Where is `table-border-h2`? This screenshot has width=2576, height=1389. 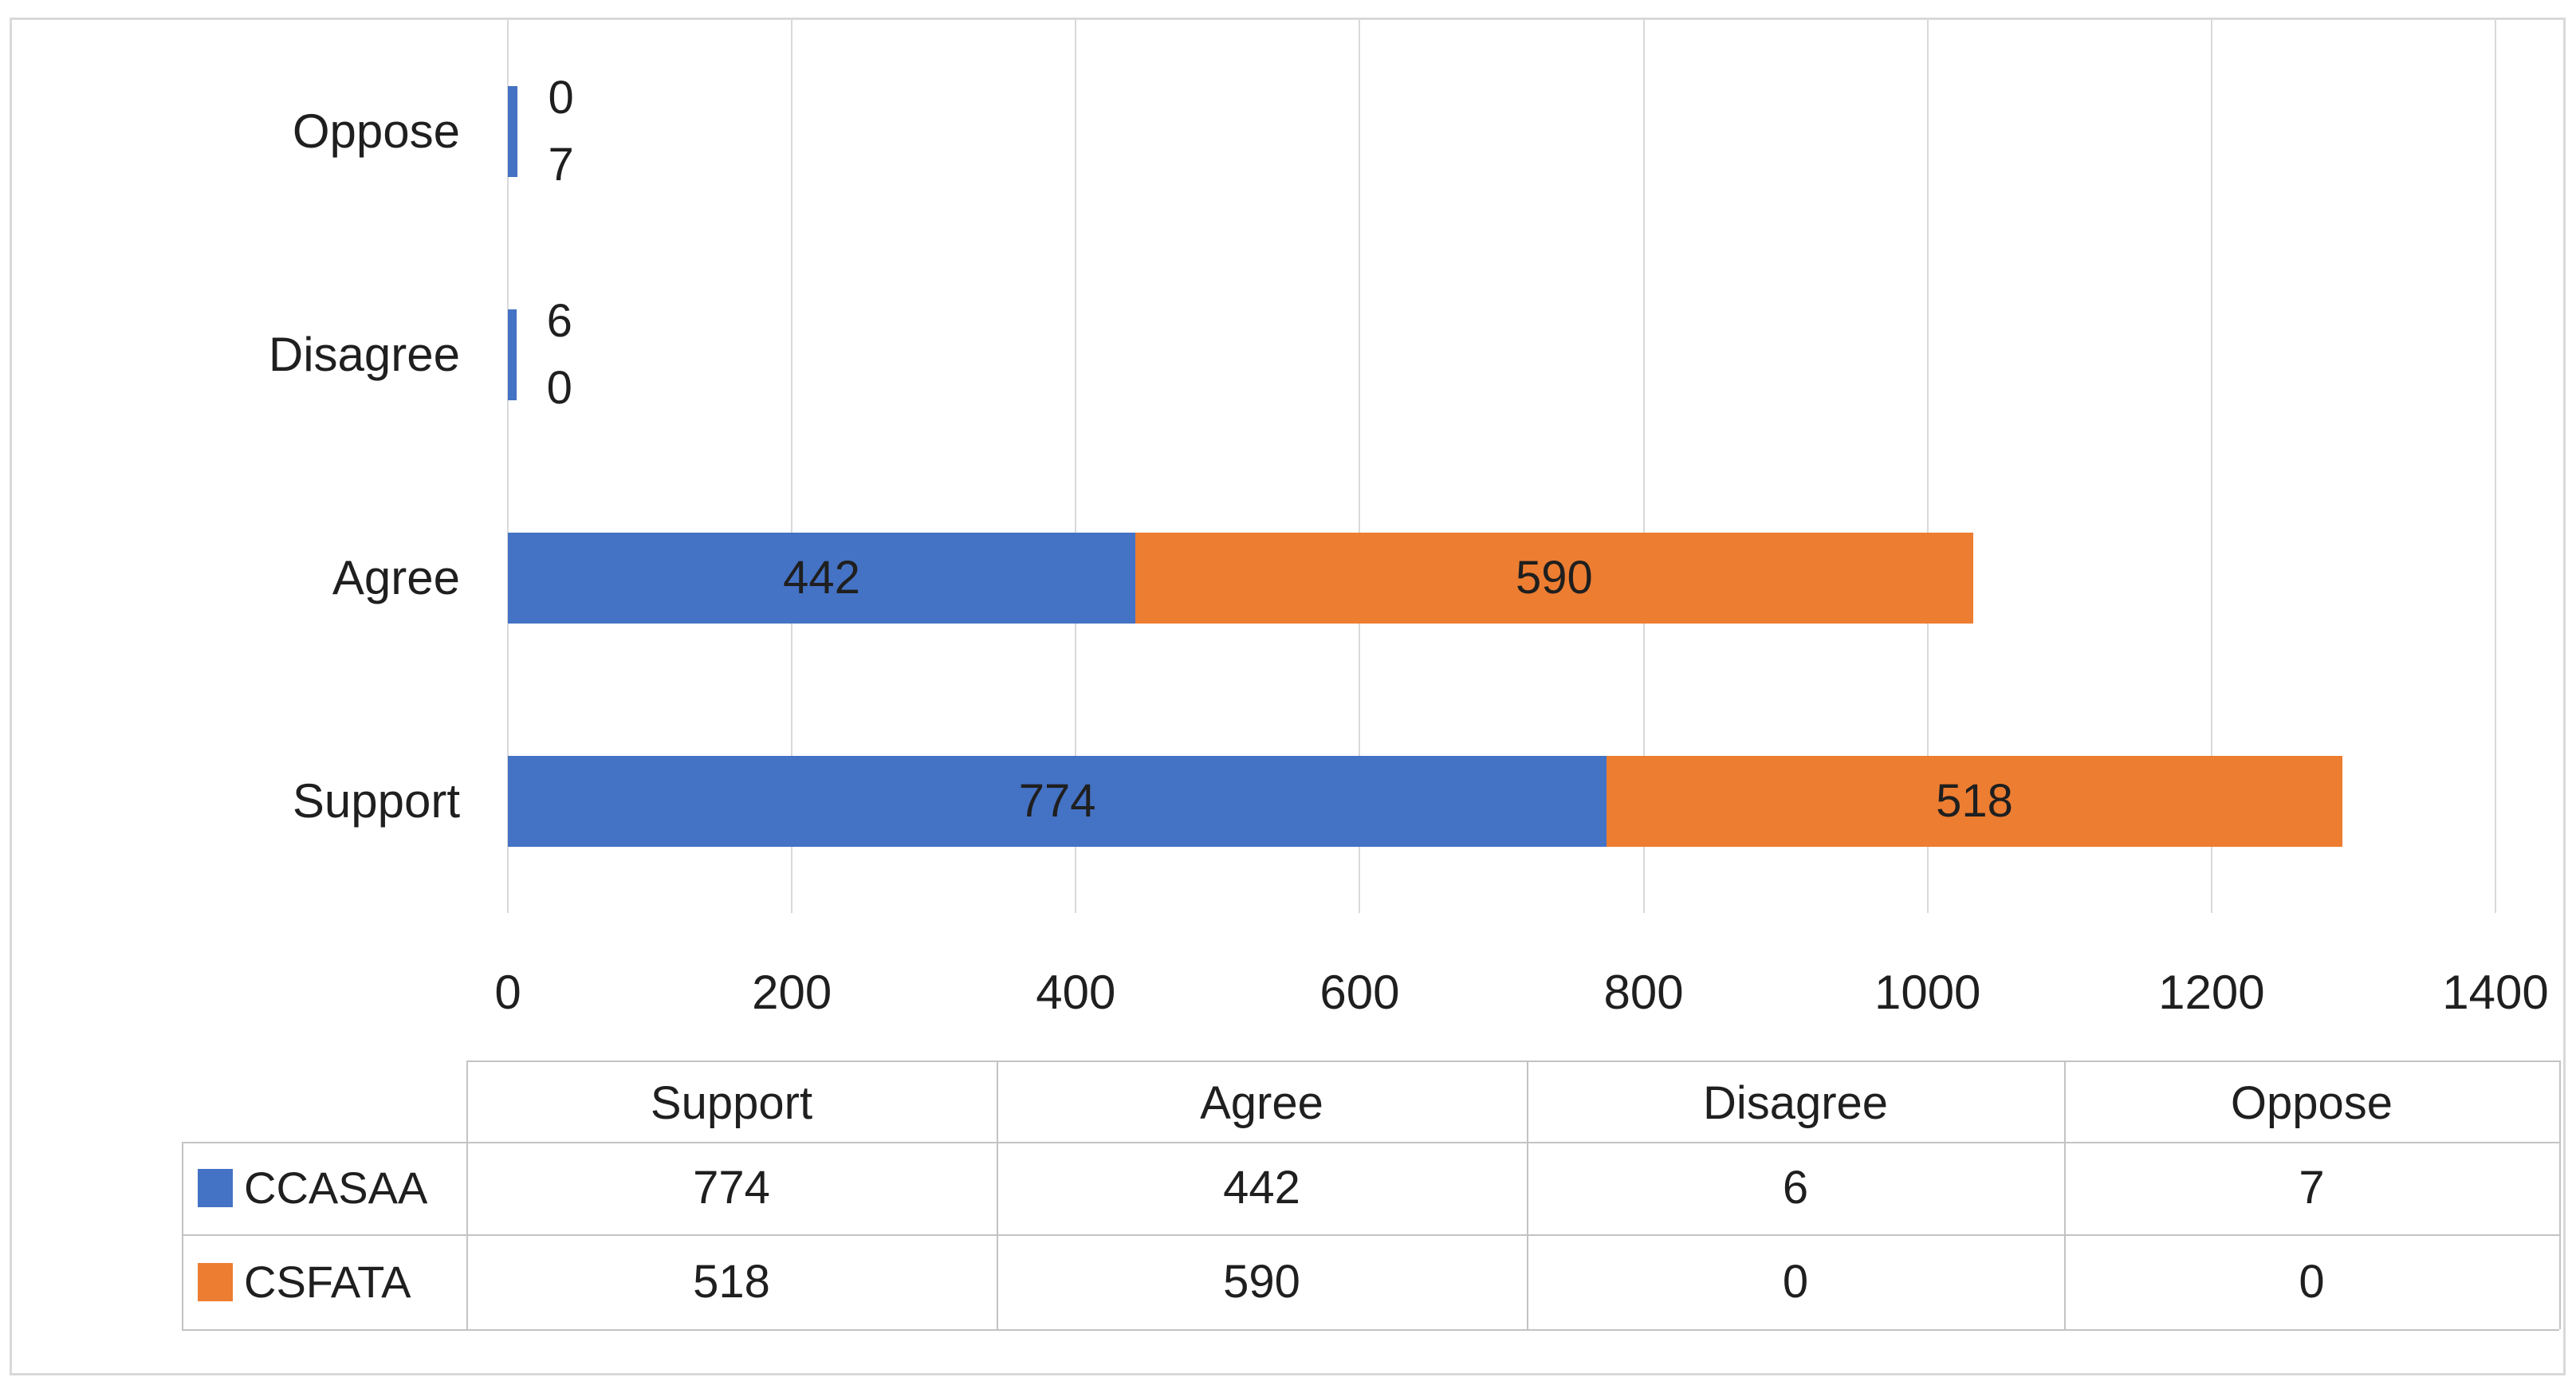
table-border-h2 is located at coordinates (1371, 1235).